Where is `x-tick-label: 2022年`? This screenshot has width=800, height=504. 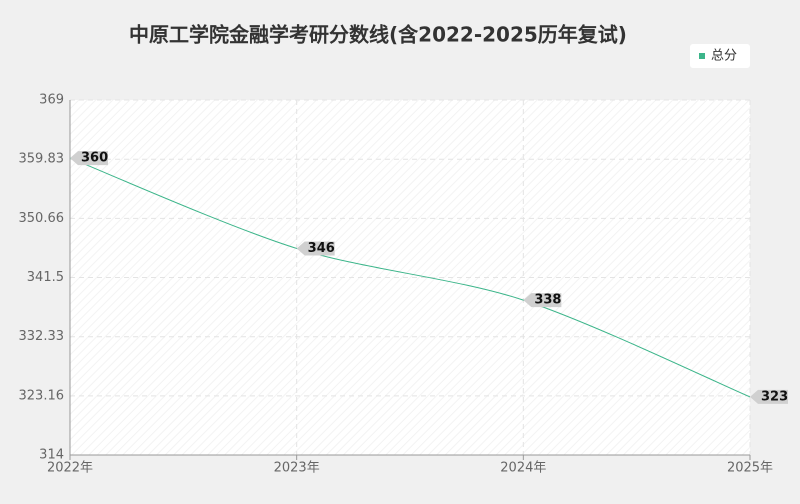 x-tick-label: 2022年 is located at coordinates (70, 468).